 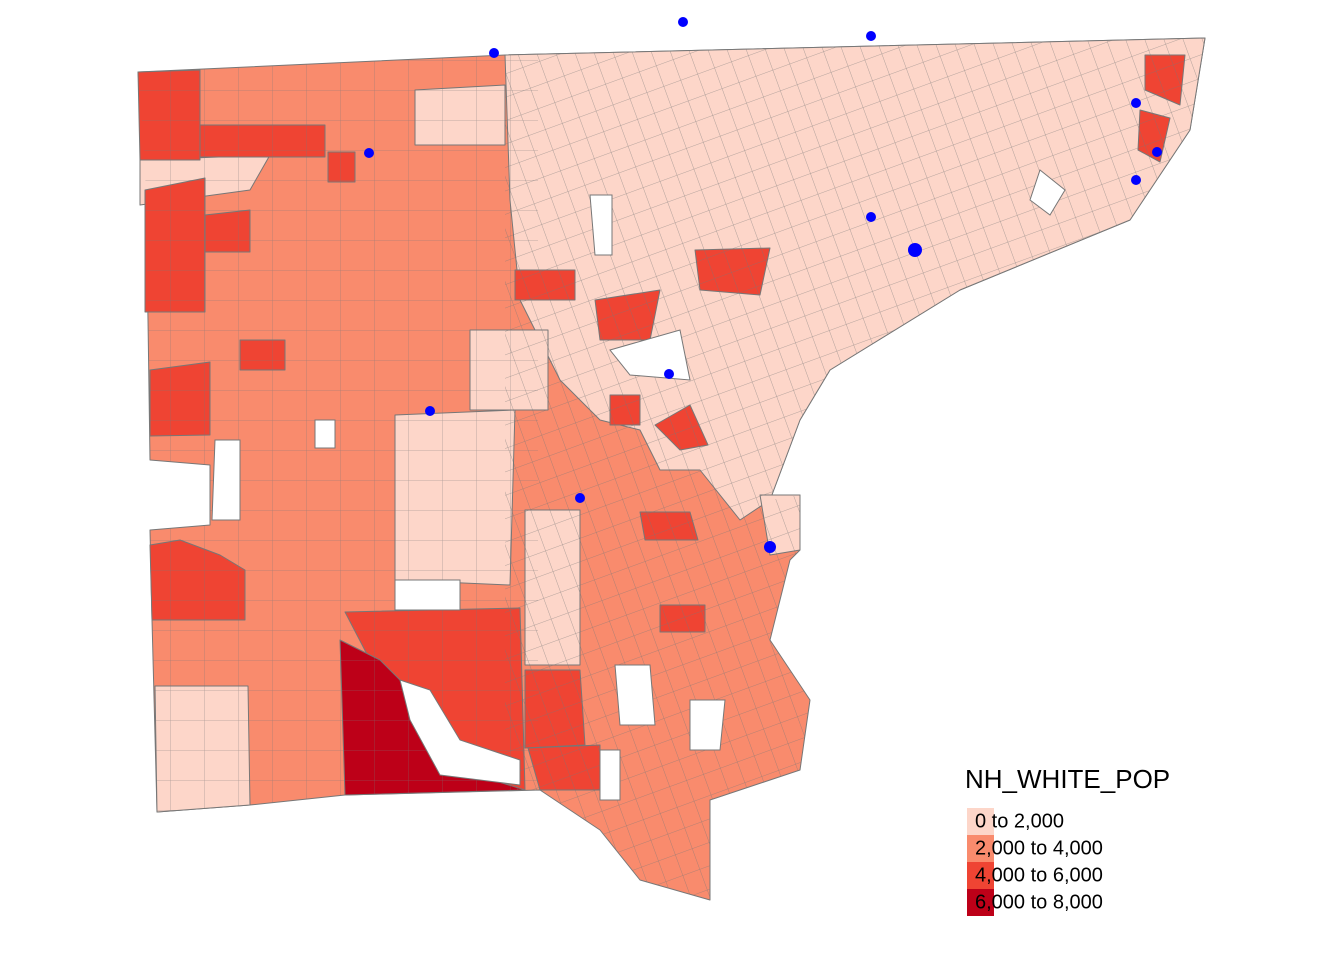 What do you see at coordinates (1019, 821) in the screenshot?
I see `legend-label: 0 to 2,000` at bounding box center [1019, 821].